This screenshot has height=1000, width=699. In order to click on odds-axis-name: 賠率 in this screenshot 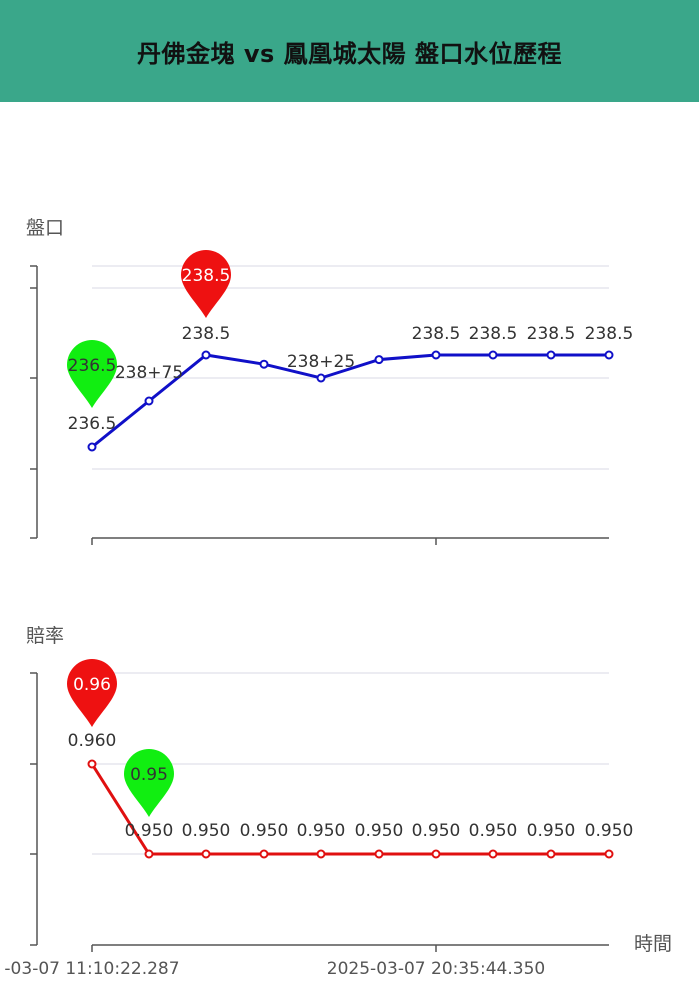, I will do `click(45, 636)`.